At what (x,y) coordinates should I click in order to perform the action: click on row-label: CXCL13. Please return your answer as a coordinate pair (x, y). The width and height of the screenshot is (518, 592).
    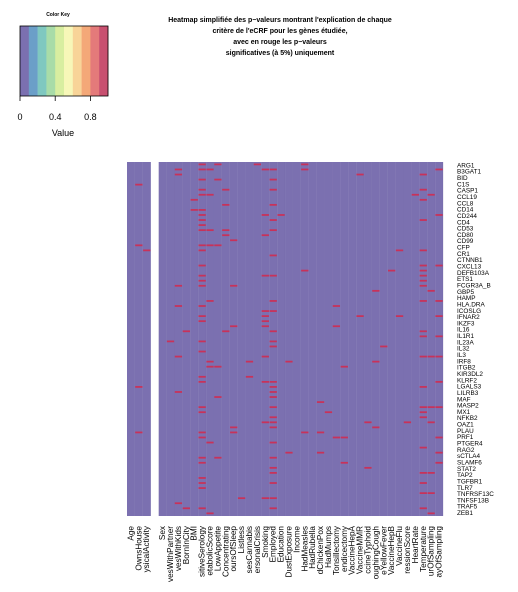
    Looking at the image, I should click on (469, 267).